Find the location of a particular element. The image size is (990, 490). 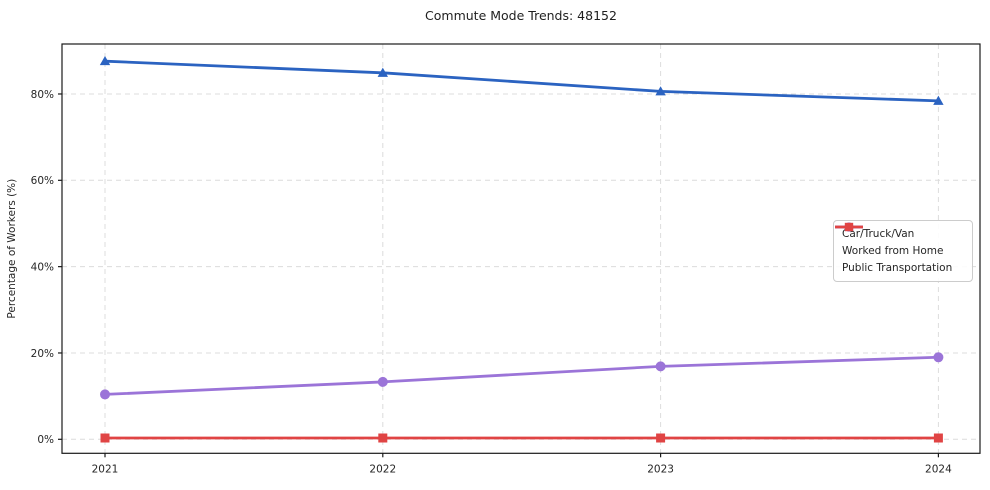

x-tick-label: 2023 is located at coordinates (660, 469).